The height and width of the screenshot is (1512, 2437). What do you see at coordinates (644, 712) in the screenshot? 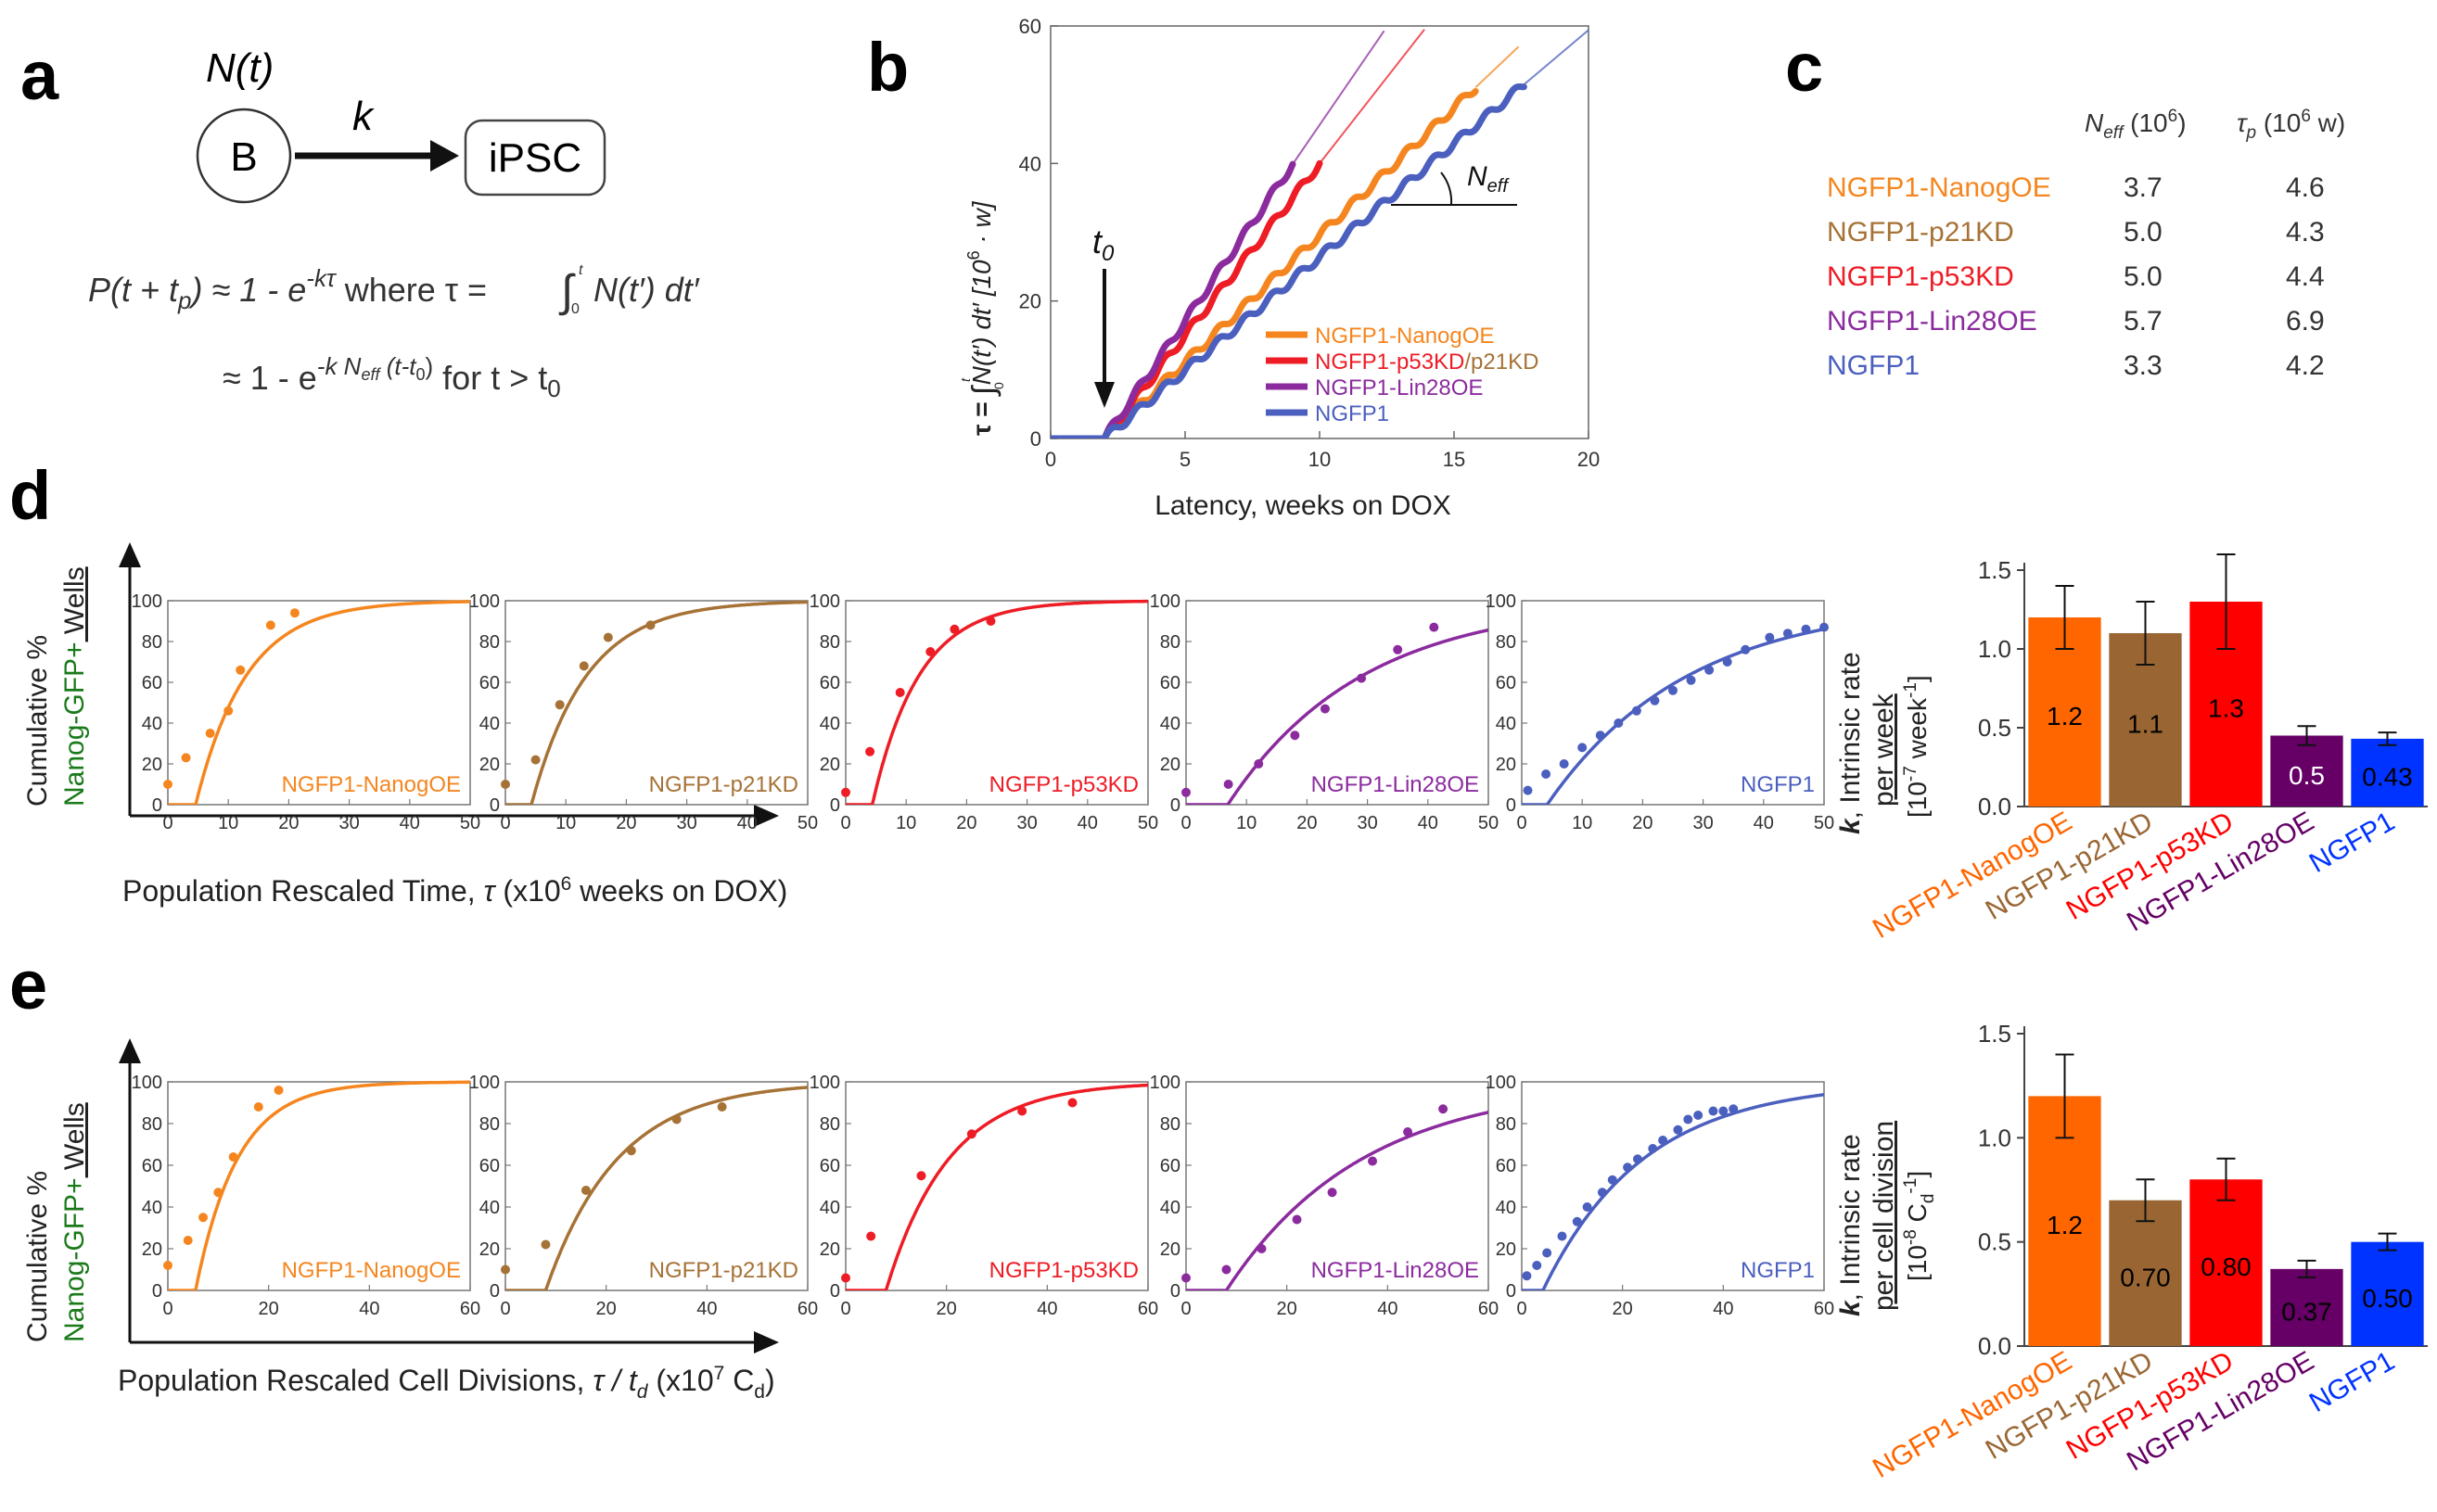
I see `subplot: 0 10 20 30 40 50 0 20 40 60 80 100 NGFP1-p21KD` at bounding box center [644, 712].